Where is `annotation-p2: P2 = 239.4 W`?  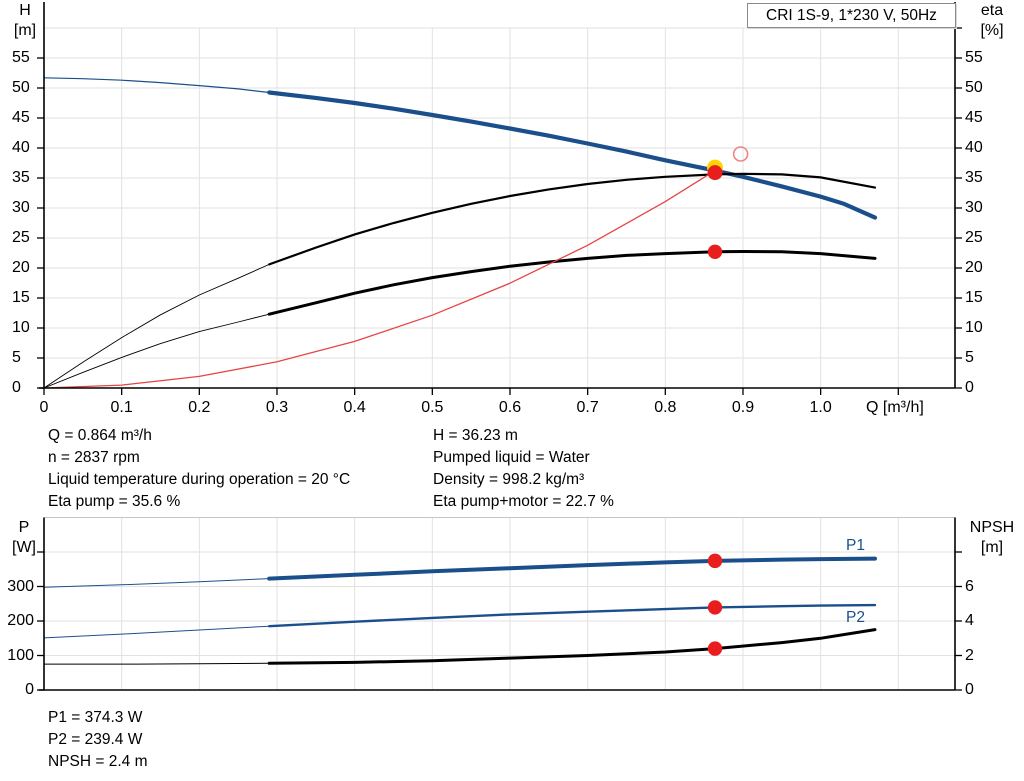 annotation-p2: P2 = 239.4 W is located at coordinates (95, 739).